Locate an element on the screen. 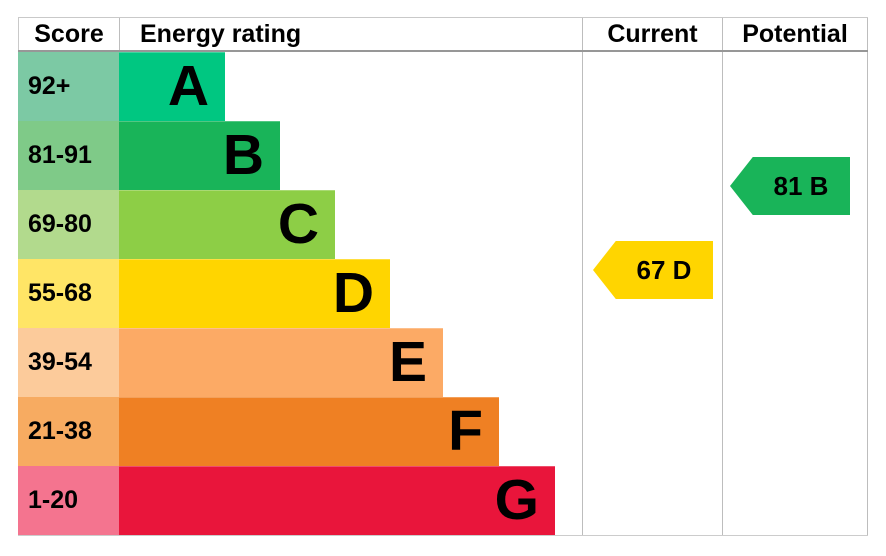 The width and height of the screenshot is (886, 556). band-row-b: 81-91 B is located at coordinates (443, 155).